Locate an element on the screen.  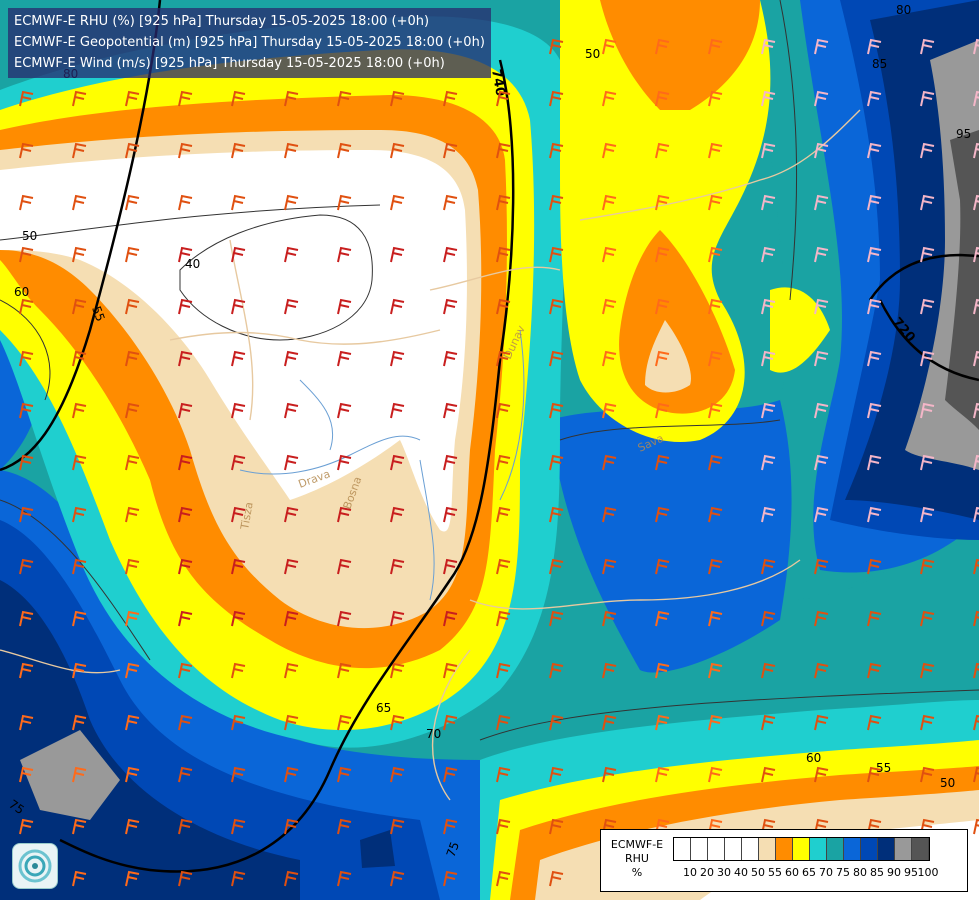
legend-tick-label: 40 is located at coordinates (741, 872).